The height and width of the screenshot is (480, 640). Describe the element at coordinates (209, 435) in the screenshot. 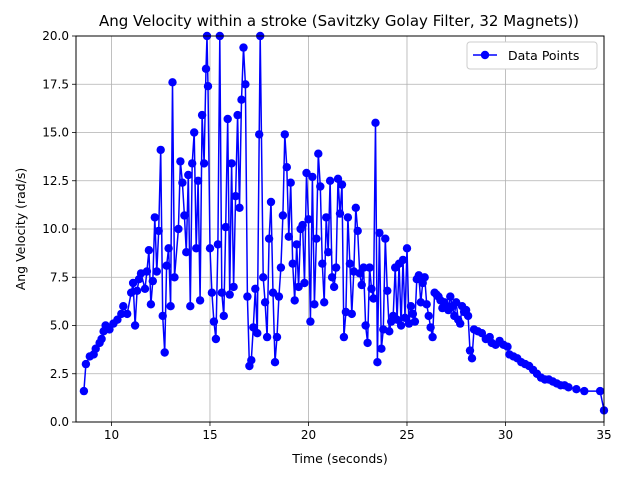

I see `x-tick-label: 15` at that location.